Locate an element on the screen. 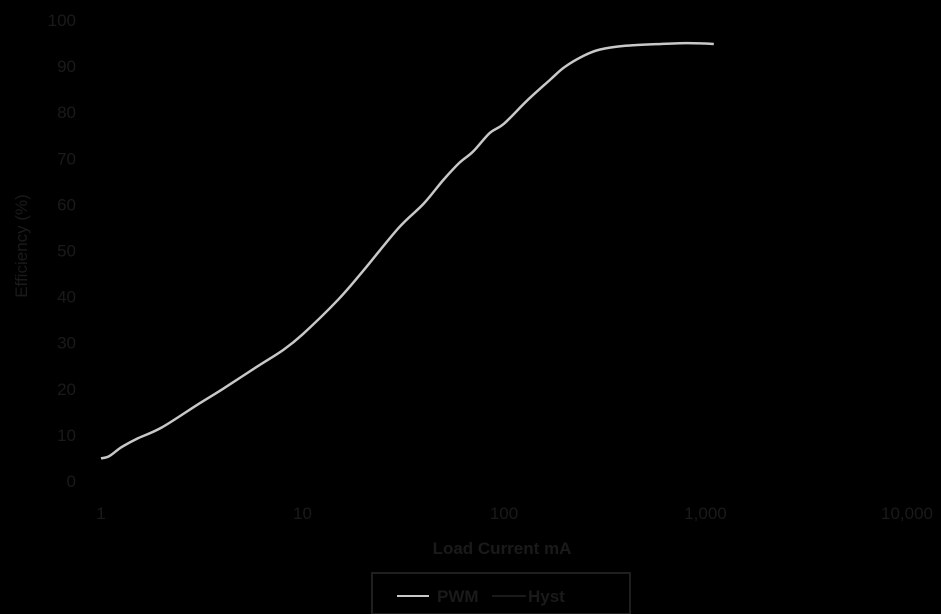  legend-label-hyst: Hyst is located at coordinates (546, 596).